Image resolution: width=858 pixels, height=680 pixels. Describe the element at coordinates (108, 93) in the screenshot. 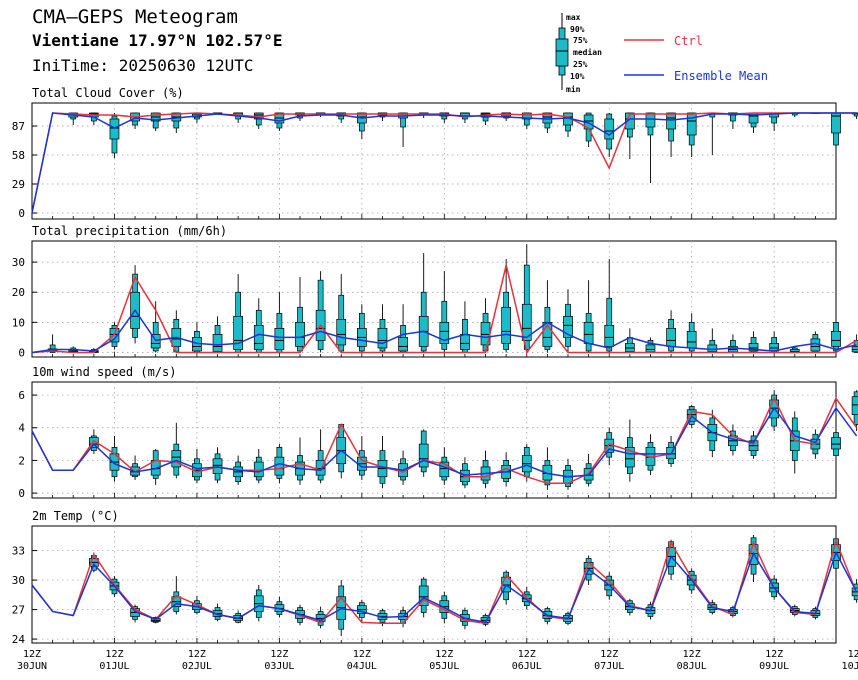

I see `panel-title: Total Cloud Cover (%)` at that location.